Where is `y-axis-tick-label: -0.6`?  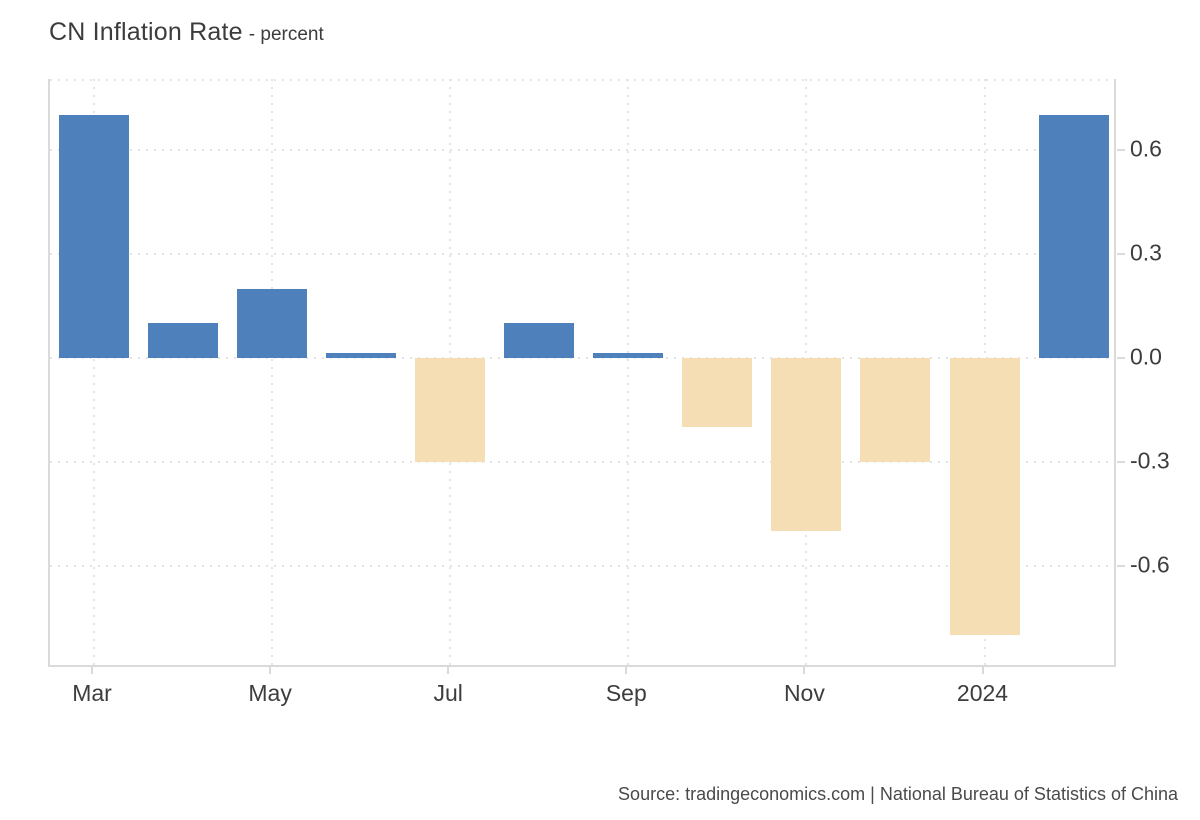 y-axis-tick-label: -0.6 is located at coordinates (1150, 564).